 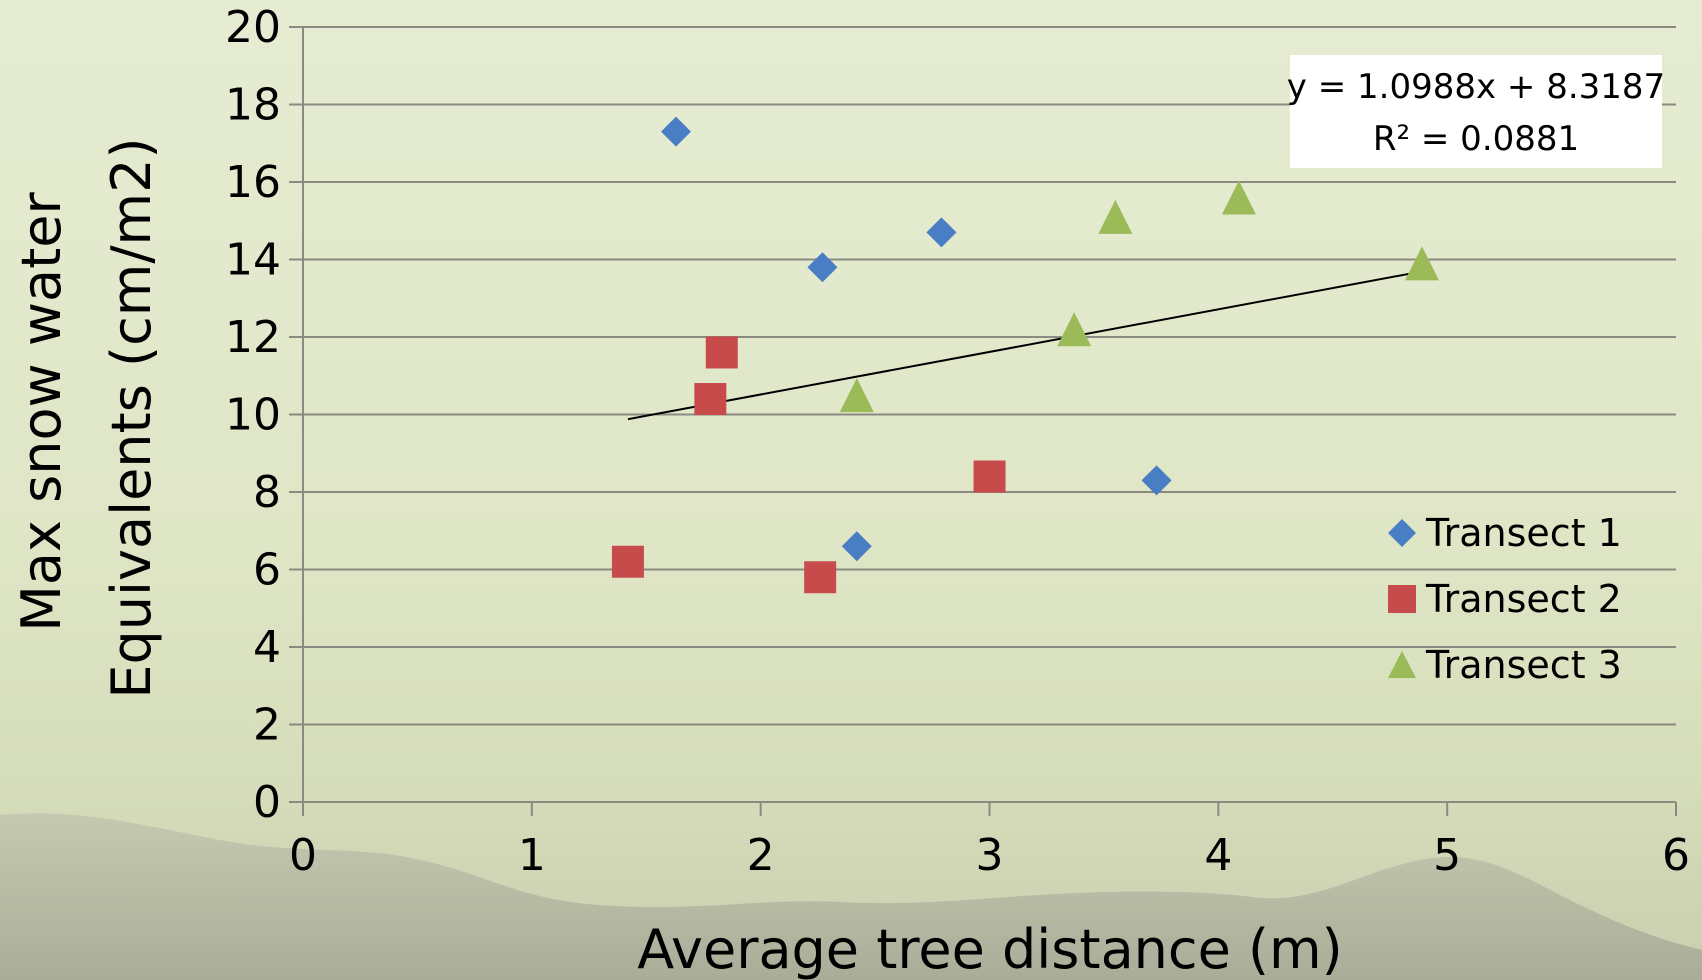 I want to click on y-tick-label-8: 8, so click(x=267, y=492).